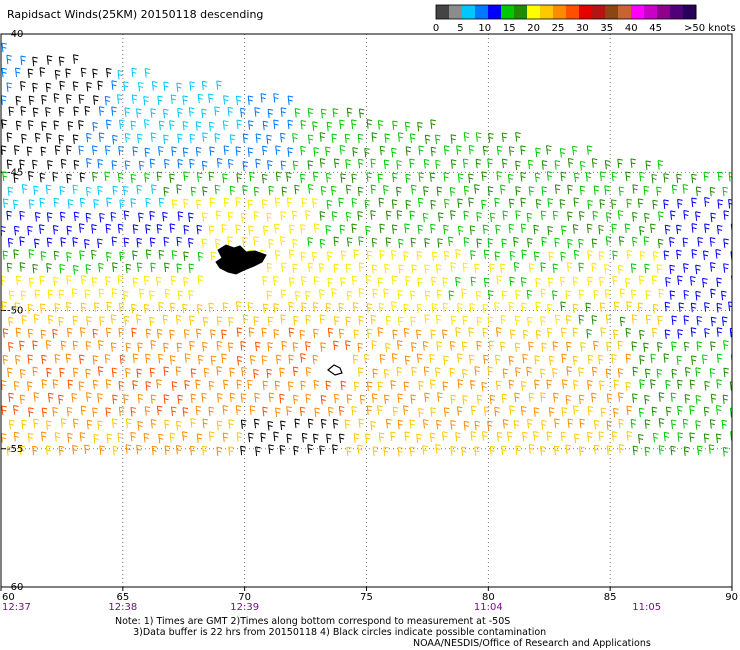 The height and width of the screenshot is (650, 740). What do you see at coordinates (279, 310) in the screenshot?
I see `island-outlines` at bounding box center [279, 310].